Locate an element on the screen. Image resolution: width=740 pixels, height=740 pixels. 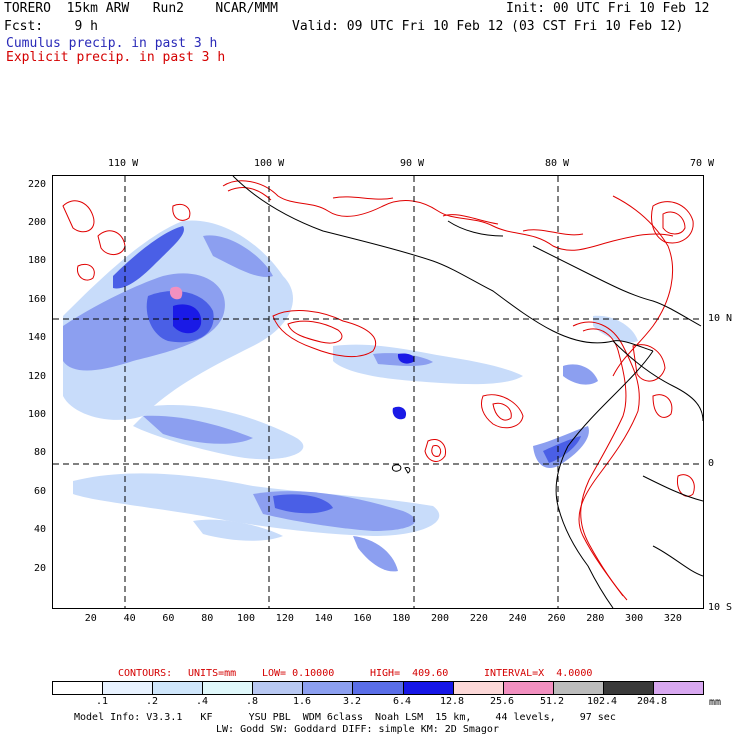
x-tick-label: 80 is located at coordinates (207, 618).